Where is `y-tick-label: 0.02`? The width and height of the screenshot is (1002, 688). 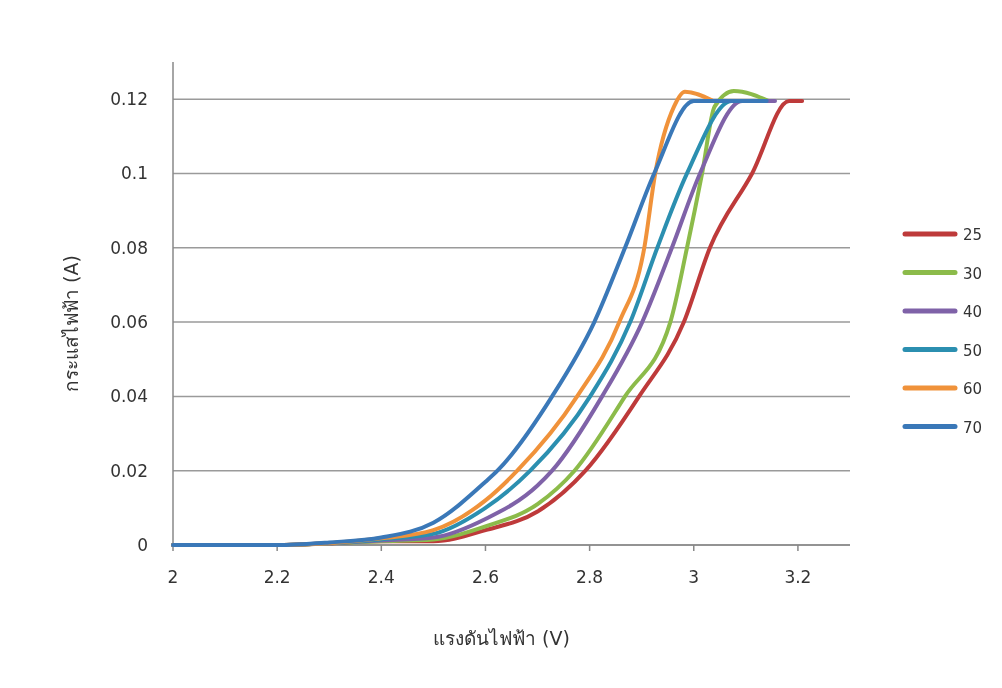
y-tick-label: 0.02 is located at coordinates (129, 470).